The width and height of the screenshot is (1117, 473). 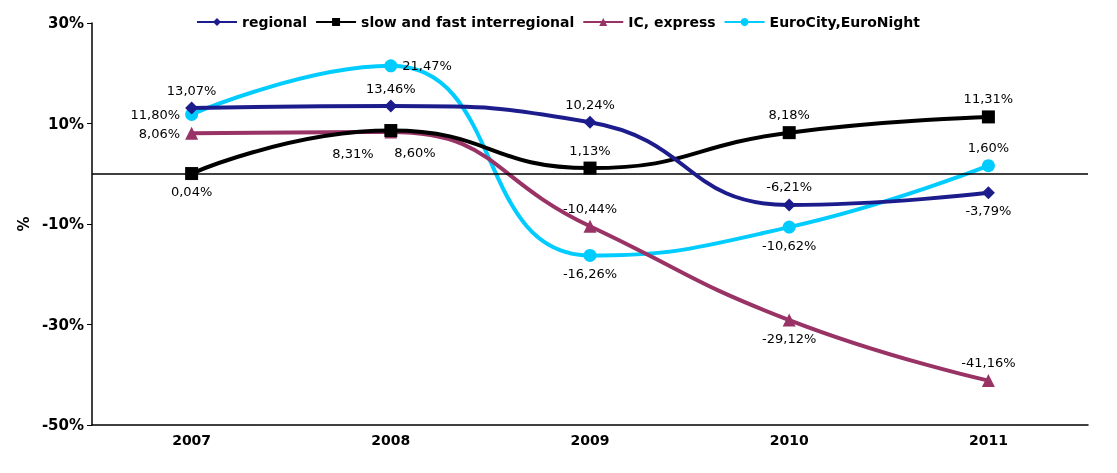 What do you see at coordinates (590, 273) in the screenshot?
I see `data-label: -16,26%` at bounding box center [590, 273].